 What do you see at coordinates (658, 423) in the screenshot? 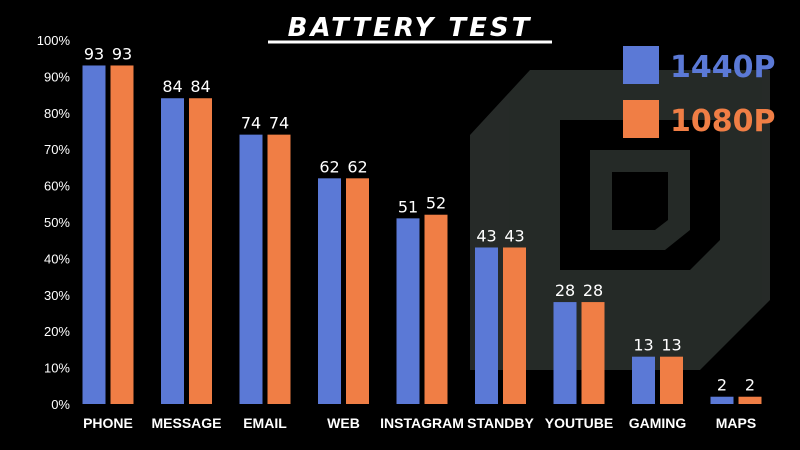
I see `x-tick-label: GAMING` at bounding box center [658, 423].